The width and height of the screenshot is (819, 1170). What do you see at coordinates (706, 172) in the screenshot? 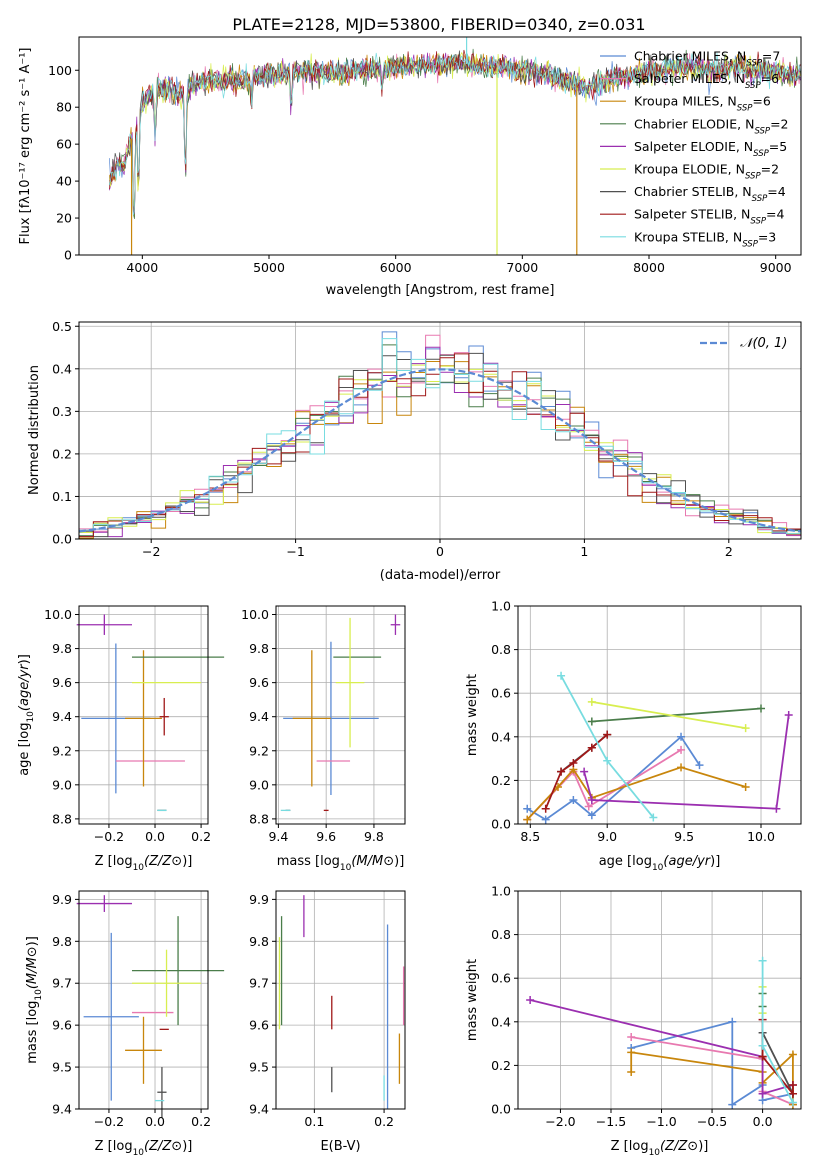
I see `legend-entry-label: Kroupa ELODIE, NSSP=2` at bounding box center [706, 172].